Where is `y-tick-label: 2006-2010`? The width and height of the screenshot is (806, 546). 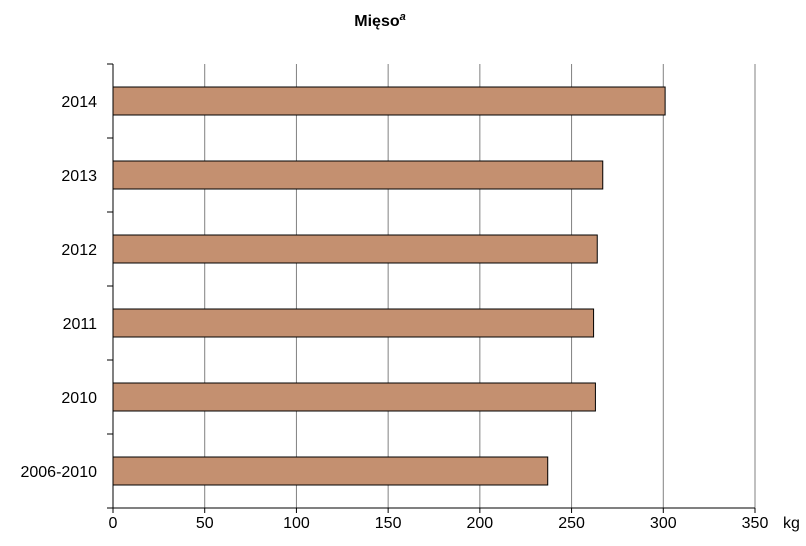 y-tick-label: 2006-2010 is located at coordinates (58, 472).